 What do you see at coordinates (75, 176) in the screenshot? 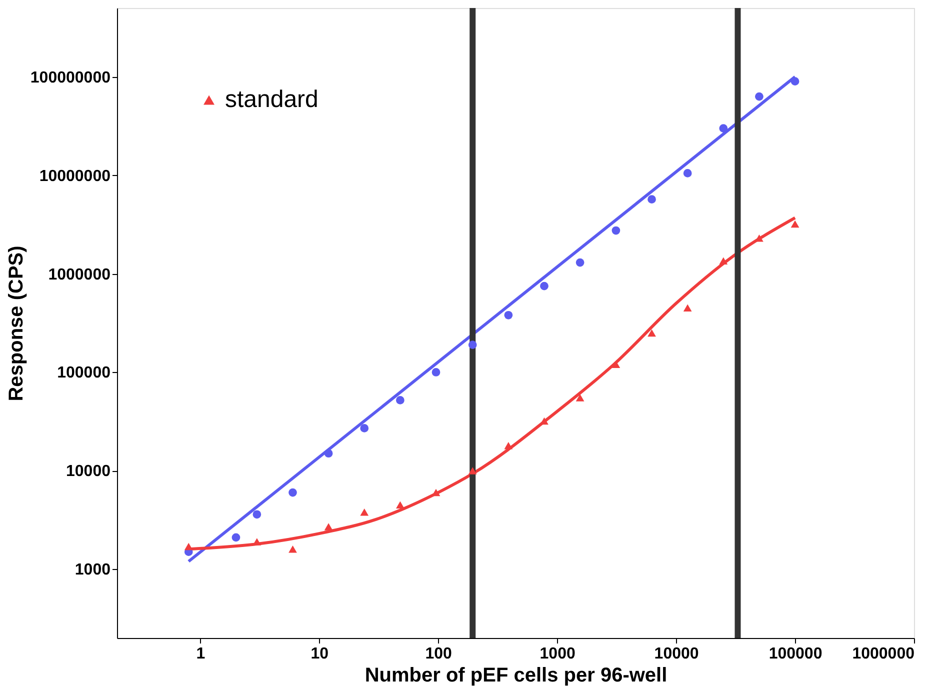
I see `y-tick-label: 10000000` at bounding box center [75, 176].